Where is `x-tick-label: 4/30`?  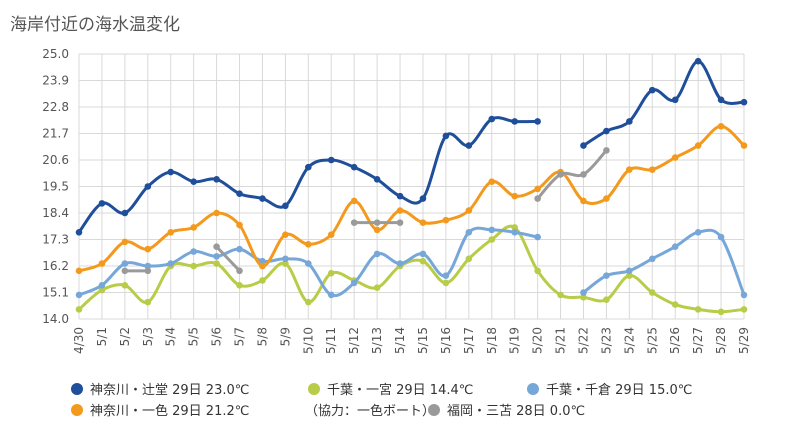
x-tick-label: 4/30 is located at coordinates (79, 340).